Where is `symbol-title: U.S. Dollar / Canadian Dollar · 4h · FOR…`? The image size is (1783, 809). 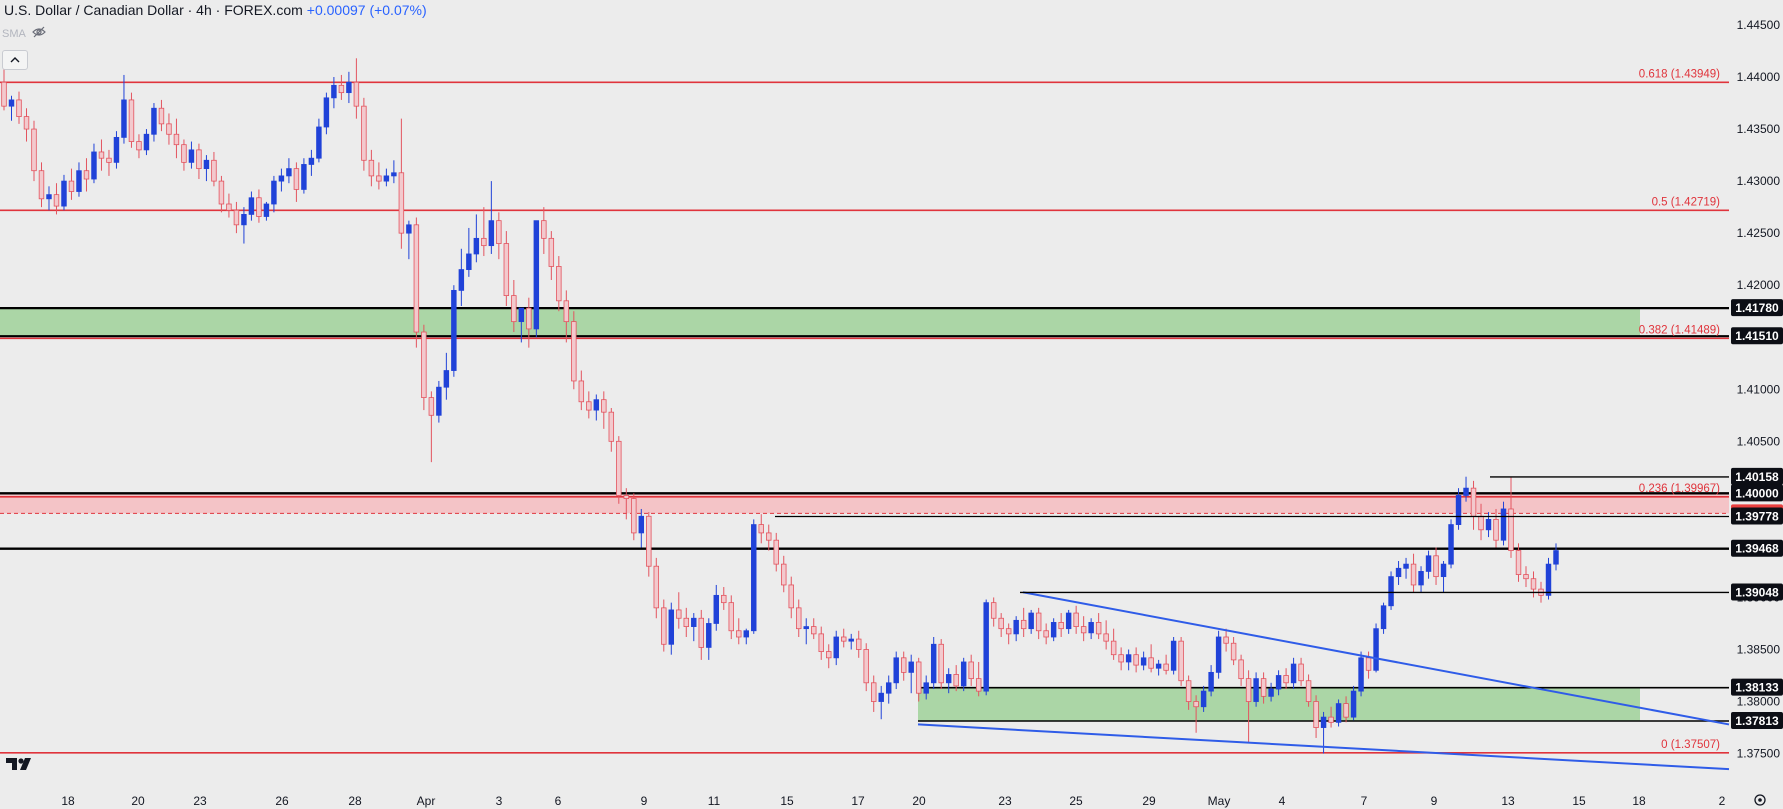
symbol-title: U.S. Dollar / Canadian Dollar · 4h · FOR… is located at coordinates (153, 10).